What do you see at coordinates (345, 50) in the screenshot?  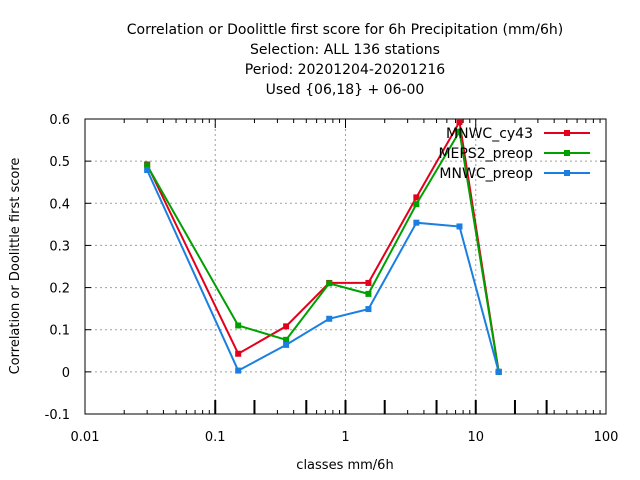 I see `title-line: Selection: ALL 136 stations` at bounding box center [345, 50].